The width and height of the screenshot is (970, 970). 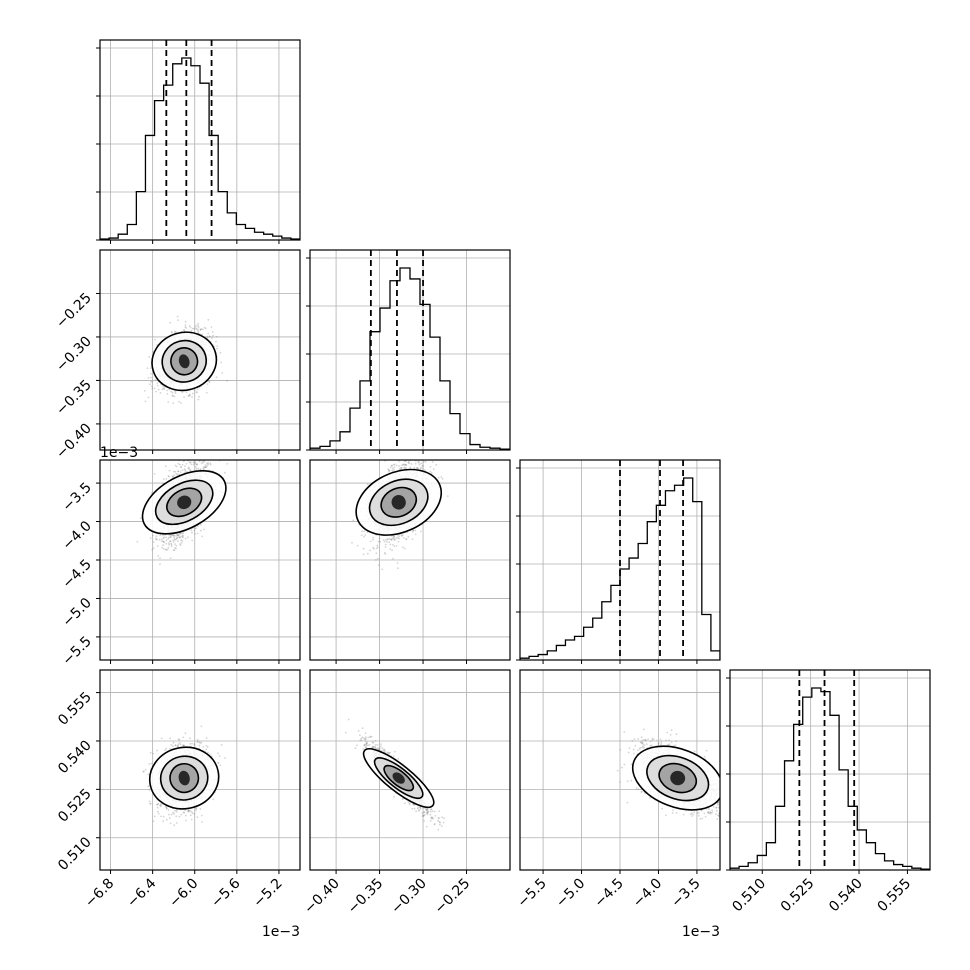 What do you see at coordinates (76, 574) in the screenshot?
I see `y-tick-label: −4.5` at bounding box center [76, 574].